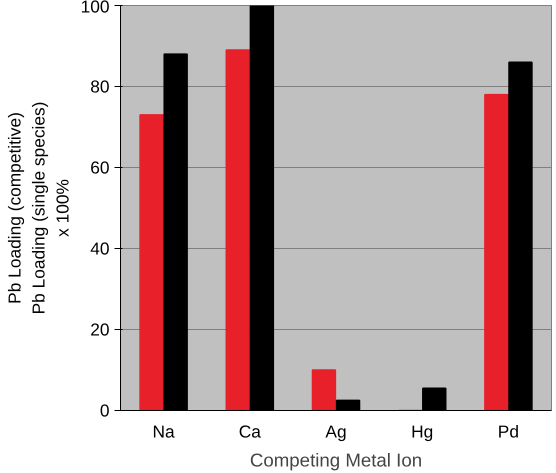 The width and height of the screenshot is (556, 473). Describe the element at coordinates (100, 330) in the screenshot. I see `y-tick-label: 20` at that location.